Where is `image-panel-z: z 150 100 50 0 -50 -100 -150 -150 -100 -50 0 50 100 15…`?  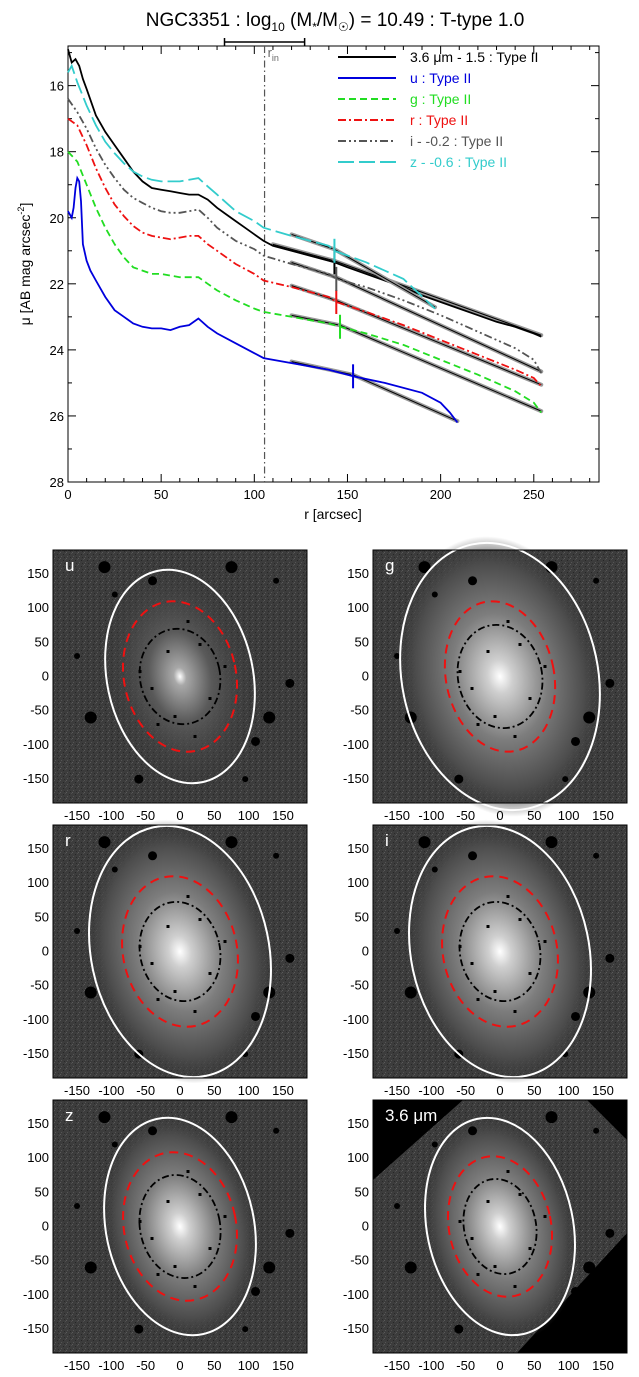 image-panel-z: z 150 100 50 0 -50 -100 -150 -150 -100 -50 0 50 100 15… is located at coordinates (165, 1236).